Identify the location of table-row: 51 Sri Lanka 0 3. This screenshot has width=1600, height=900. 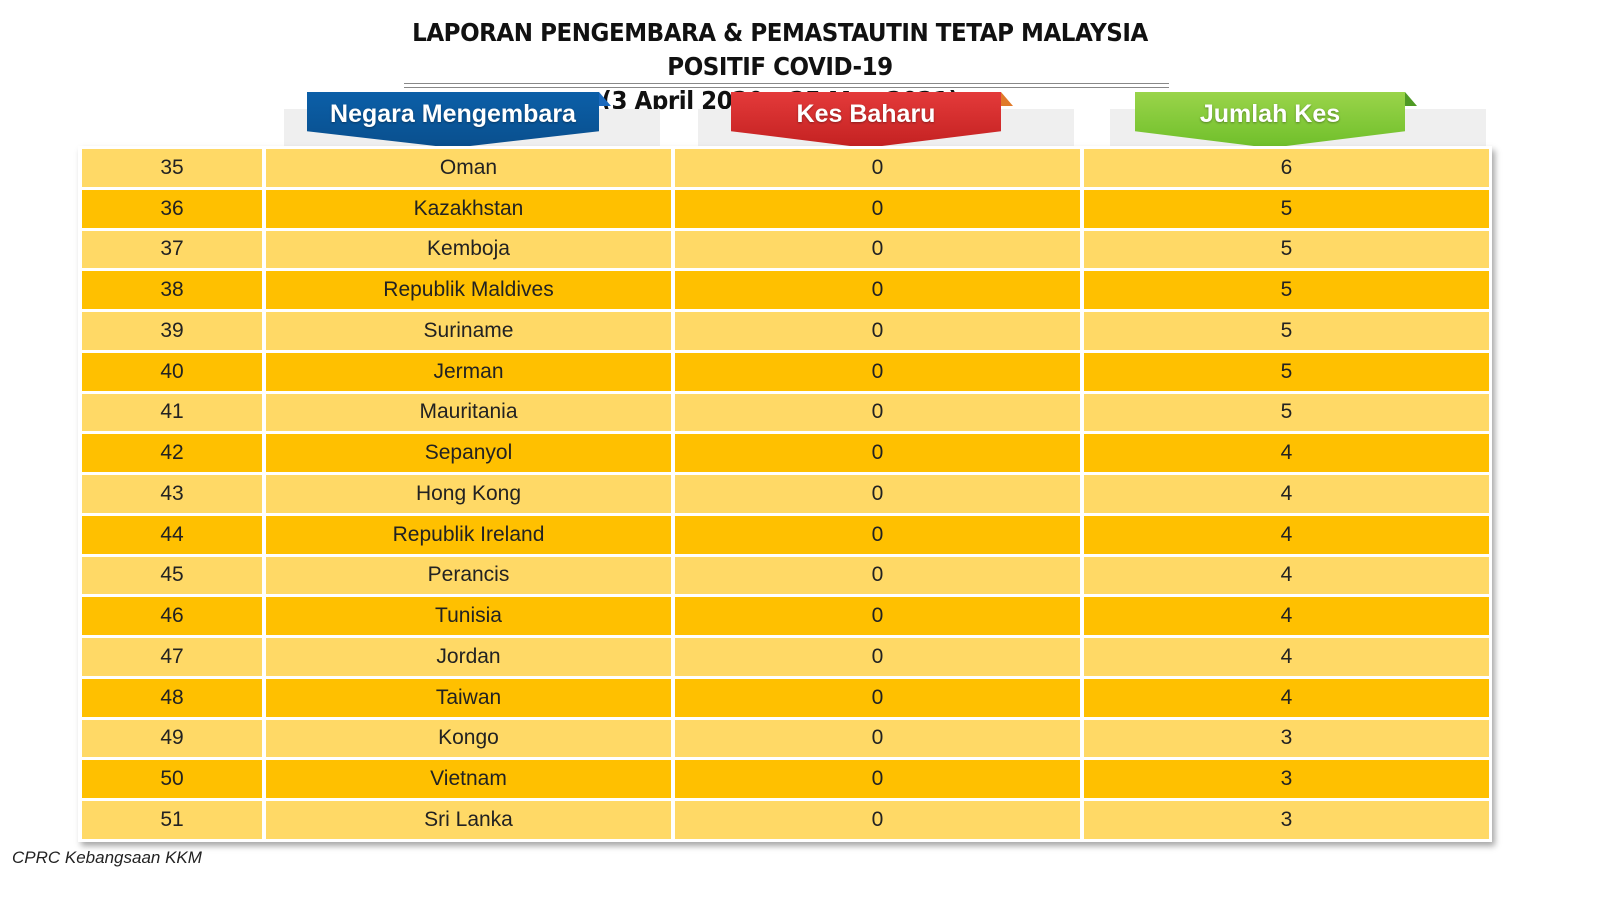
(785, 820).